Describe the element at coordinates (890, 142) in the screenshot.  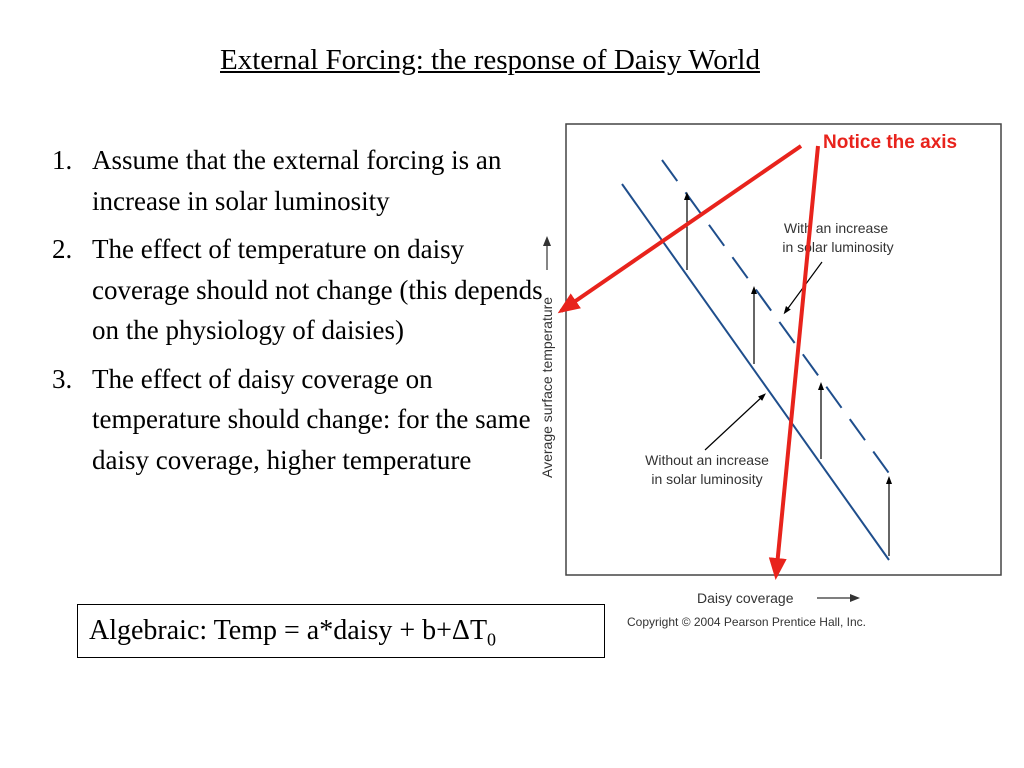
I see `notice-axis-annotation: Notice the axis` at that location.